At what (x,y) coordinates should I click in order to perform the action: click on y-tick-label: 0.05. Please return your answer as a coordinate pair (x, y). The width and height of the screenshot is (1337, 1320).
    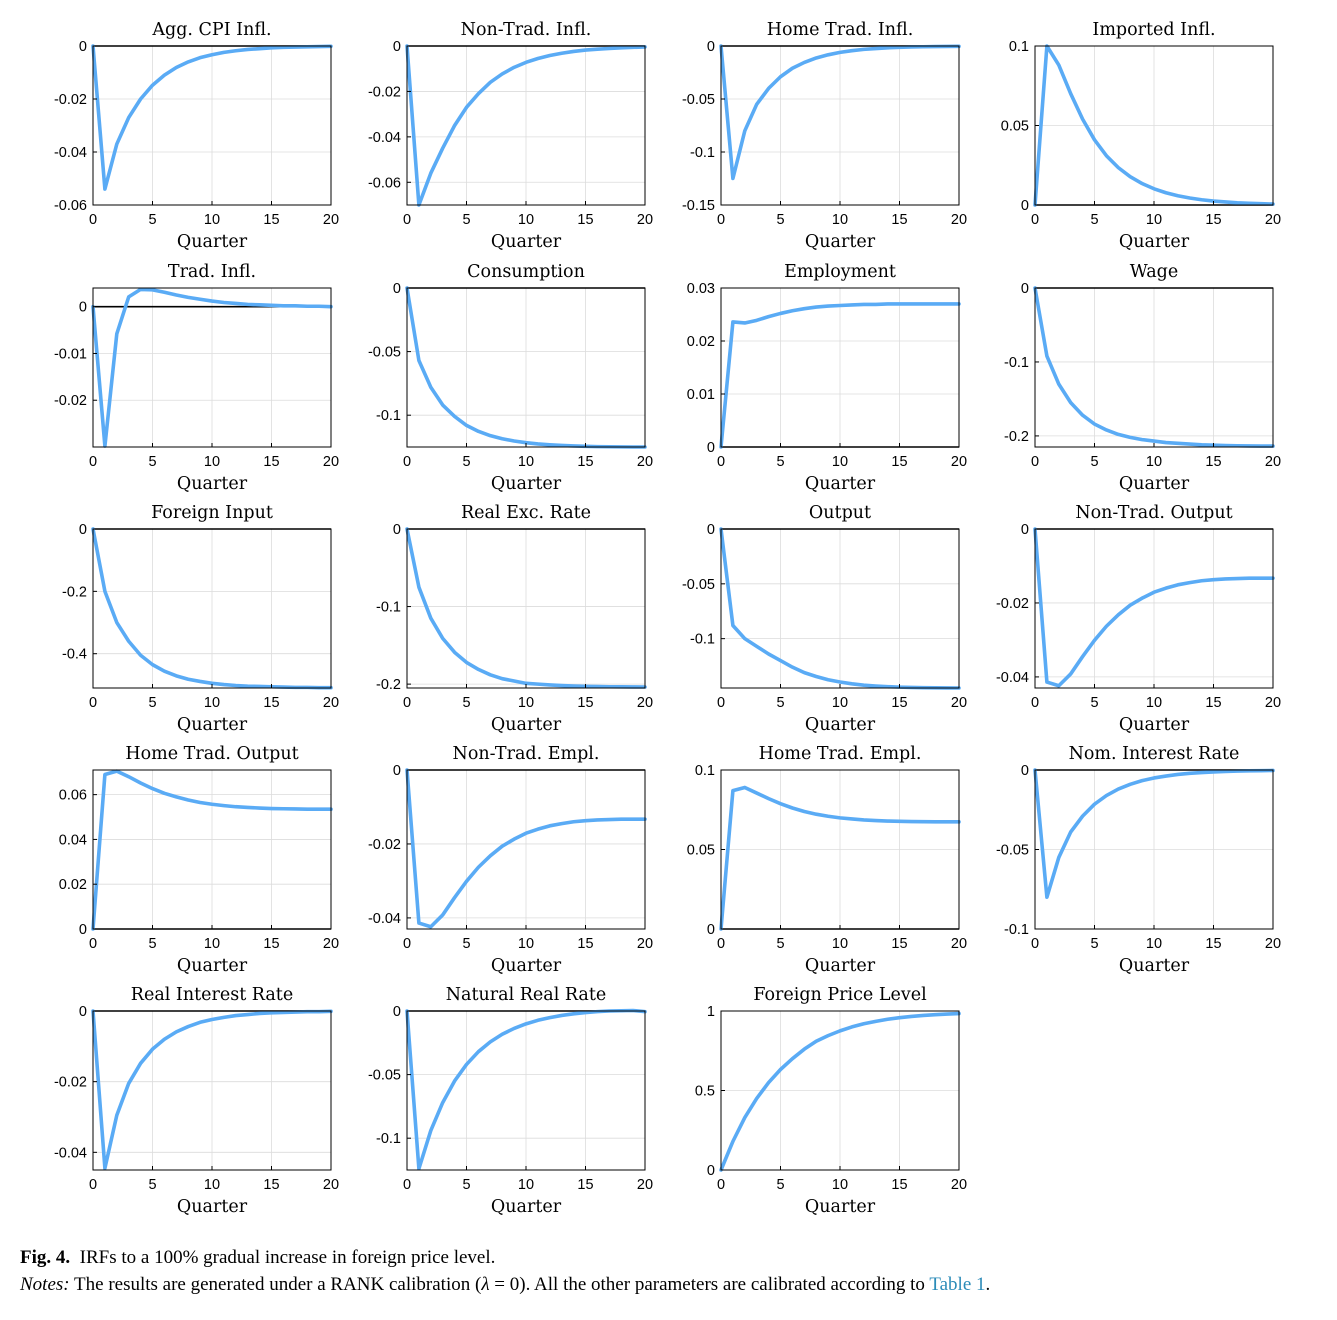
    Looking at the image, I should click on (701, 851).